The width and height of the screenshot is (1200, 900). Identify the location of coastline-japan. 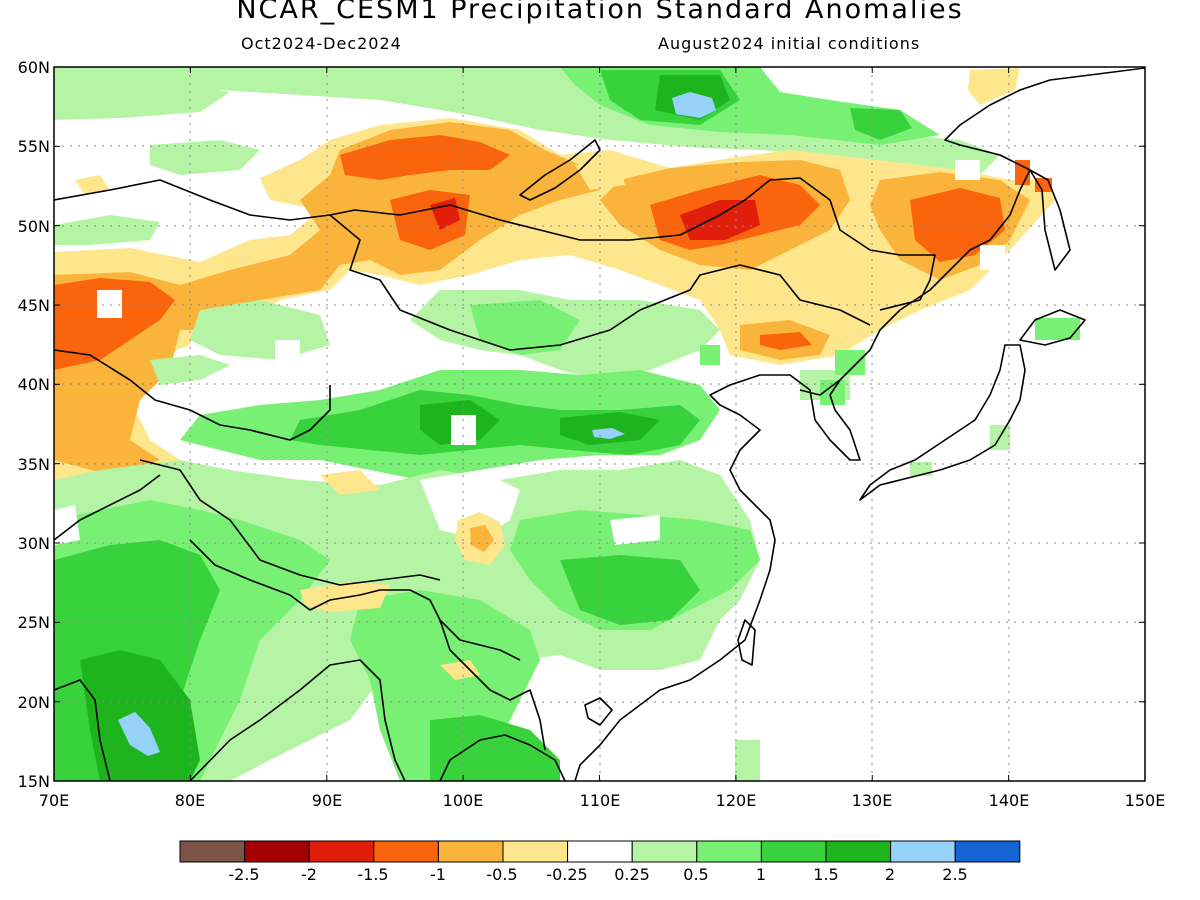
(942, 422).